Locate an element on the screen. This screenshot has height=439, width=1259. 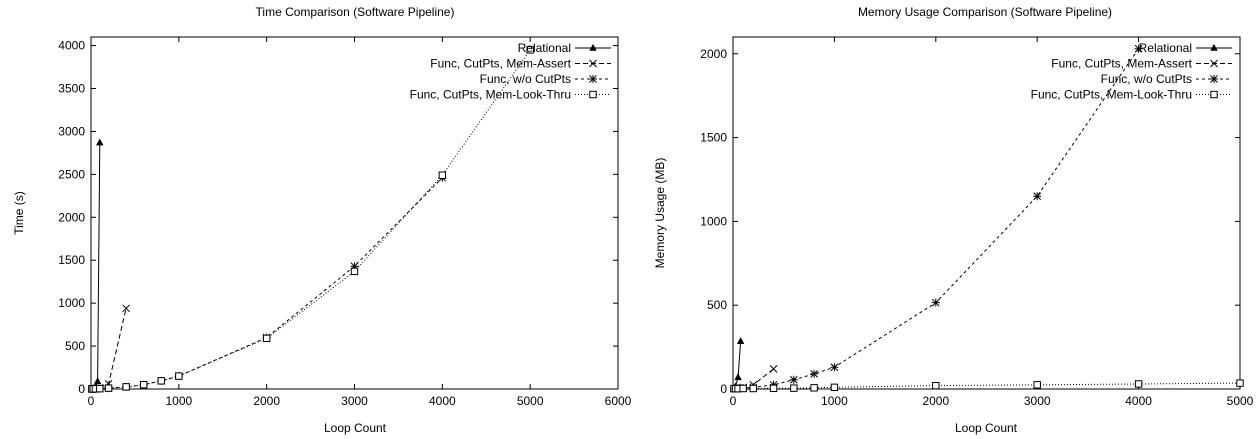
time-y-tick-label: 500 is located at coordinates (75, 346).